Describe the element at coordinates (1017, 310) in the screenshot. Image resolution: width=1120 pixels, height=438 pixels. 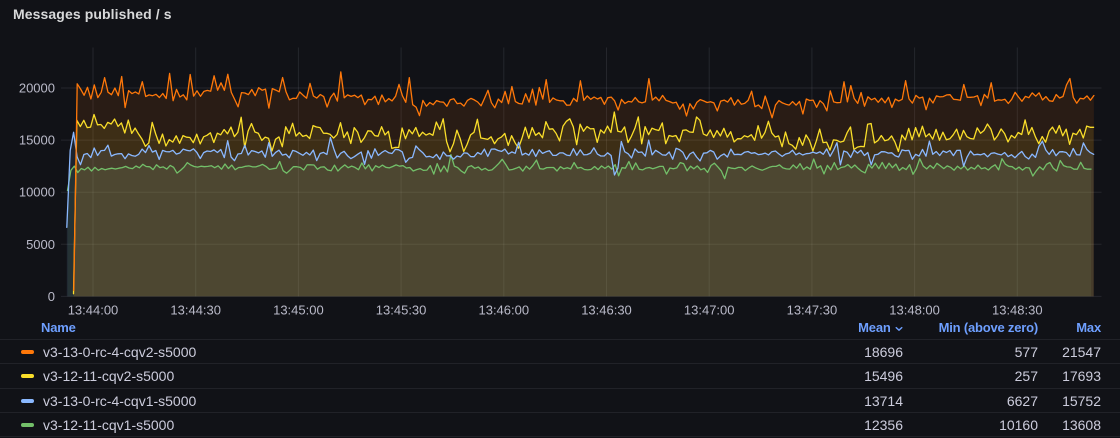
I see `svg-text: 13:48:30` at that location.